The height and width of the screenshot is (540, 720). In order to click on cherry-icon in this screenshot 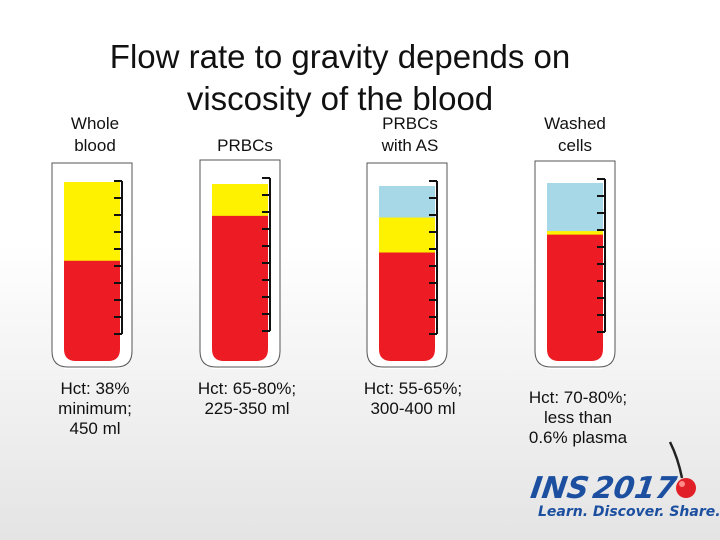, I will do `click(686, 488)`.